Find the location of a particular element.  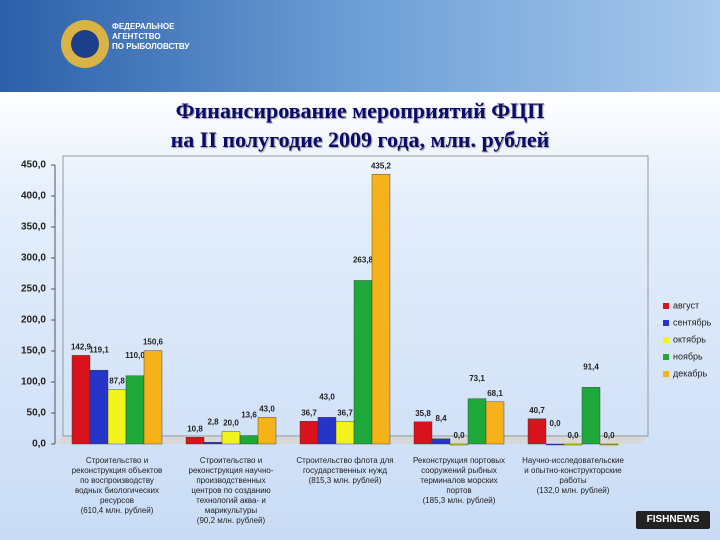

y-tick-label: 400,0 is located at coordinates (33, 196).